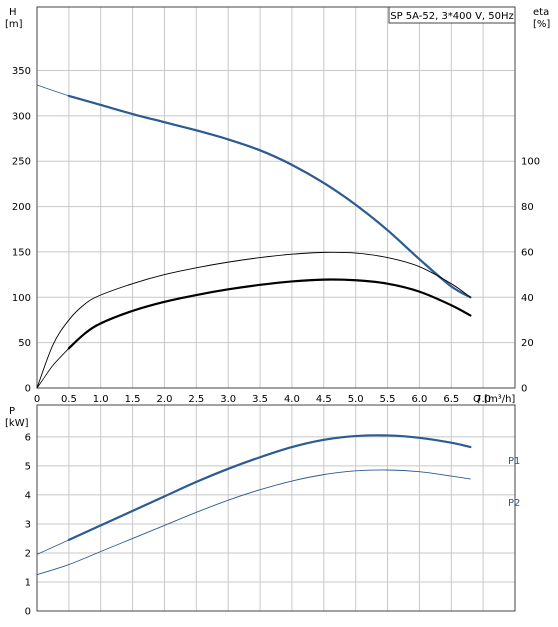  I want to click on legend-label-p2: P2, so click(514, 503).